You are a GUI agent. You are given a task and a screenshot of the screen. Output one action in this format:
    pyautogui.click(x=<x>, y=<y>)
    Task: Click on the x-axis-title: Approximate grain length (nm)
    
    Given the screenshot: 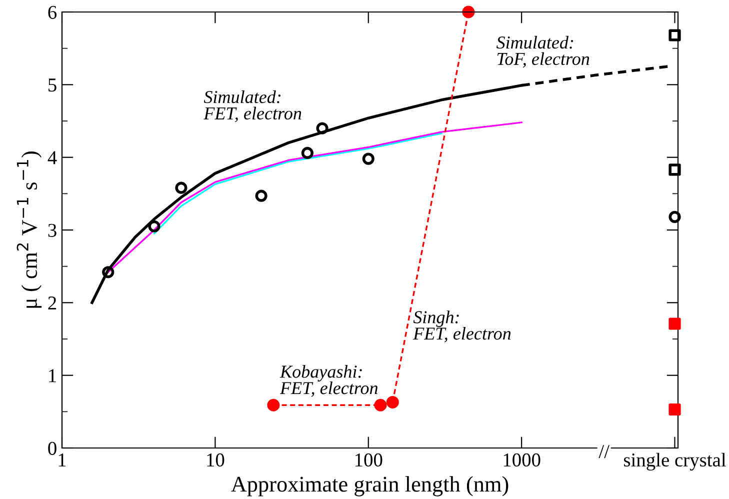 What is the action you would take?
    pyautogui.click(x=369, y=486)
    